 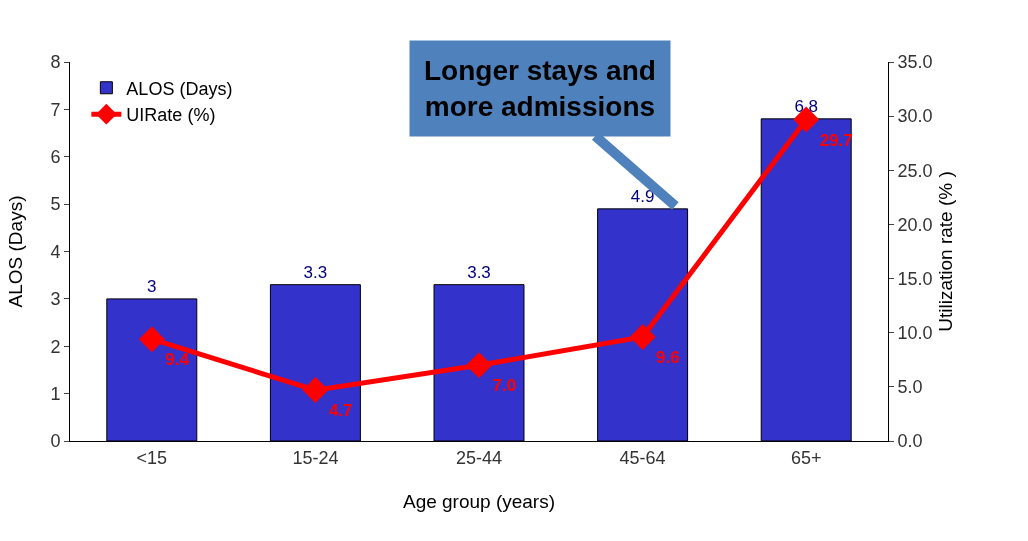 What do you see at coordinates (152, 457) in the screenshot?
I see `x-tick-label: <15` at bounding box center [152, 457].